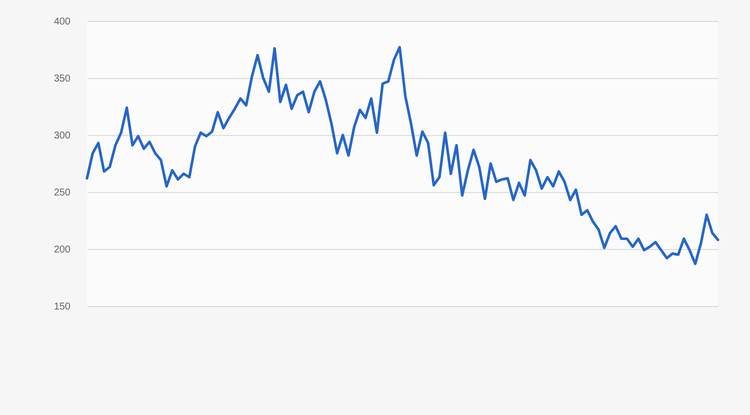 This screenshot has height=415, width=750. What do you see at coordinates (62, 307) in the screenshot?
I see `y-tick-label: 150` at bounding box center [62, 307].